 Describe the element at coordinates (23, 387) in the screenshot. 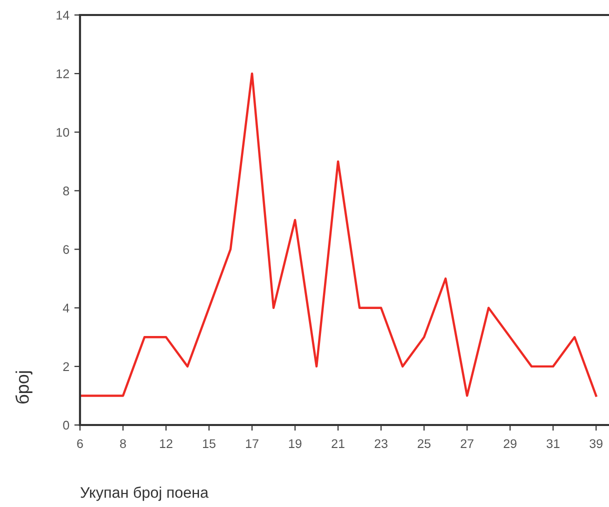

I see `y-axis-title: број` at that location.